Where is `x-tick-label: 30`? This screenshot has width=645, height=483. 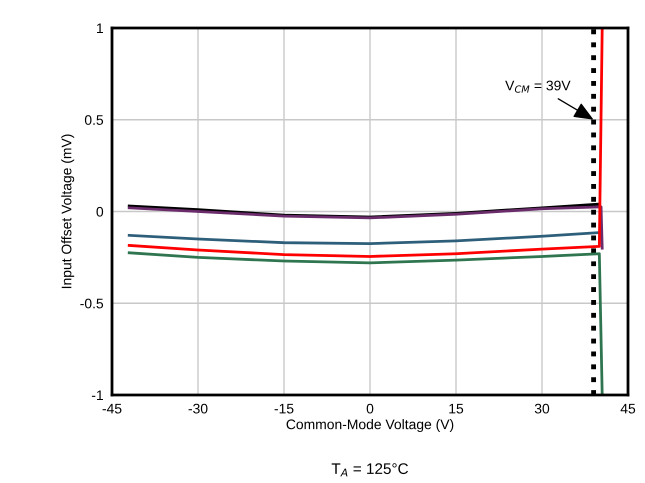 x-tick-label: 30 is located at coordinates (542, 409).